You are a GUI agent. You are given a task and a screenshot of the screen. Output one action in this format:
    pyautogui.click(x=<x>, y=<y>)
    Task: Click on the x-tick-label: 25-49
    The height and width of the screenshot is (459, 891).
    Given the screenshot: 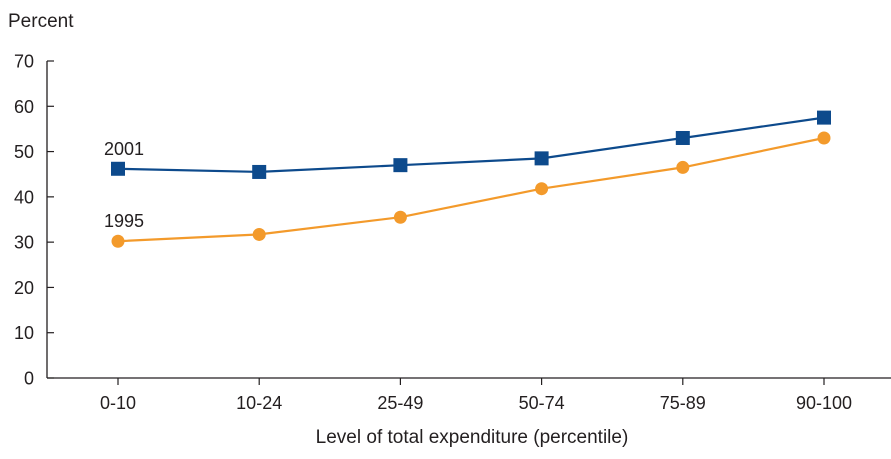 What is the action you would take?
    pyautogui.click(x=400, y=403)
    